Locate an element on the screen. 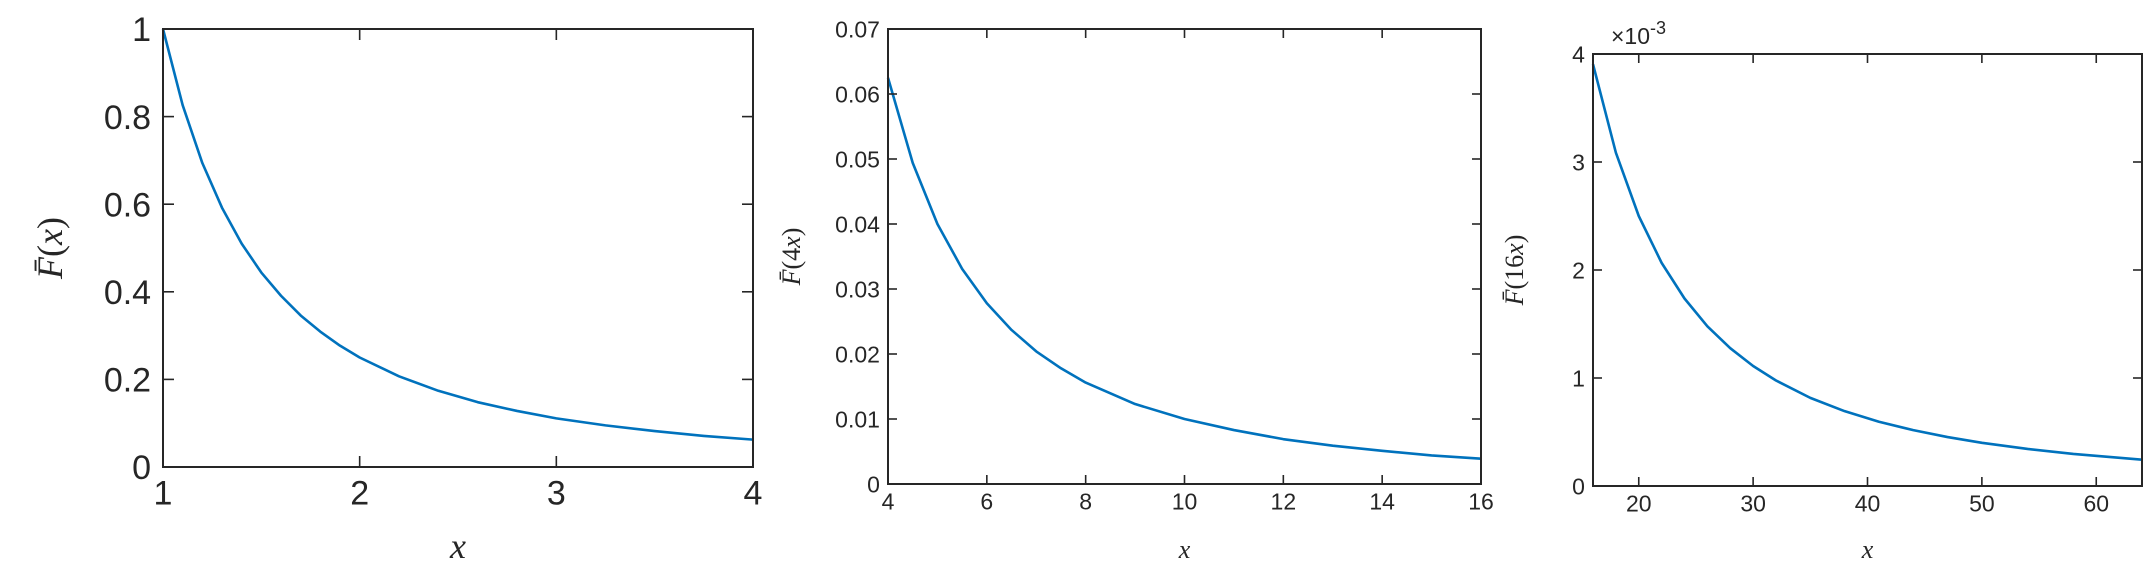  x-tick-label: 1 is located at coordinates (163, 493).